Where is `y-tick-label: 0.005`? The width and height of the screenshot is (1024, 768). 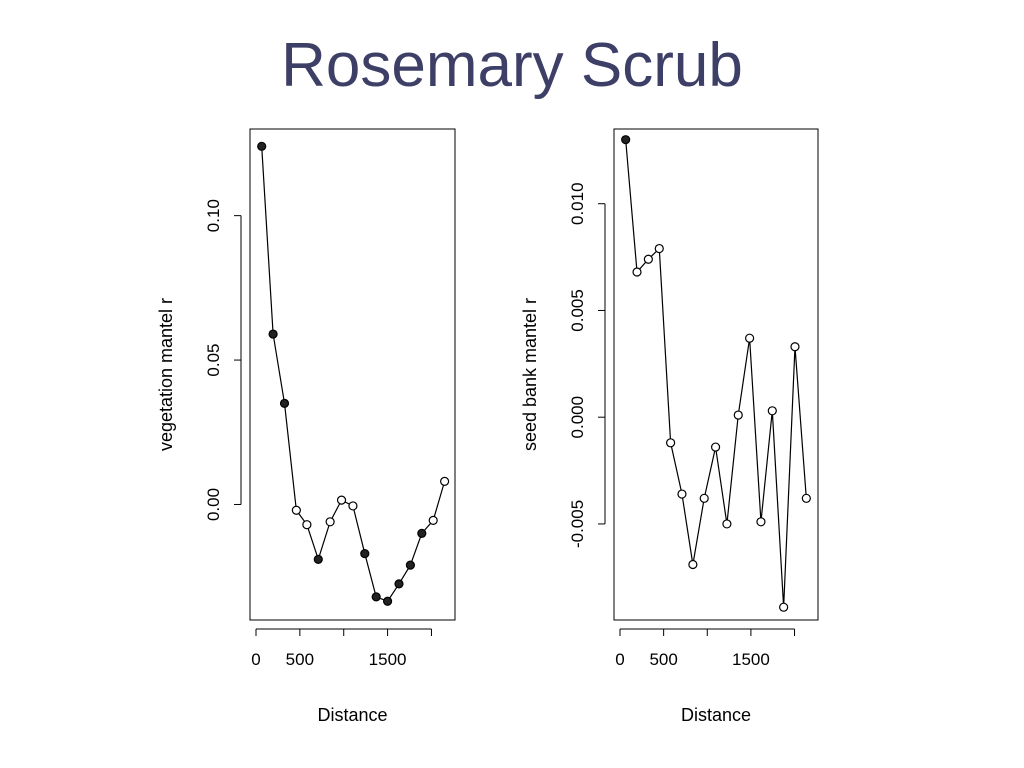 y-tick-label: 0.005 is located at coordinates (577, 310).